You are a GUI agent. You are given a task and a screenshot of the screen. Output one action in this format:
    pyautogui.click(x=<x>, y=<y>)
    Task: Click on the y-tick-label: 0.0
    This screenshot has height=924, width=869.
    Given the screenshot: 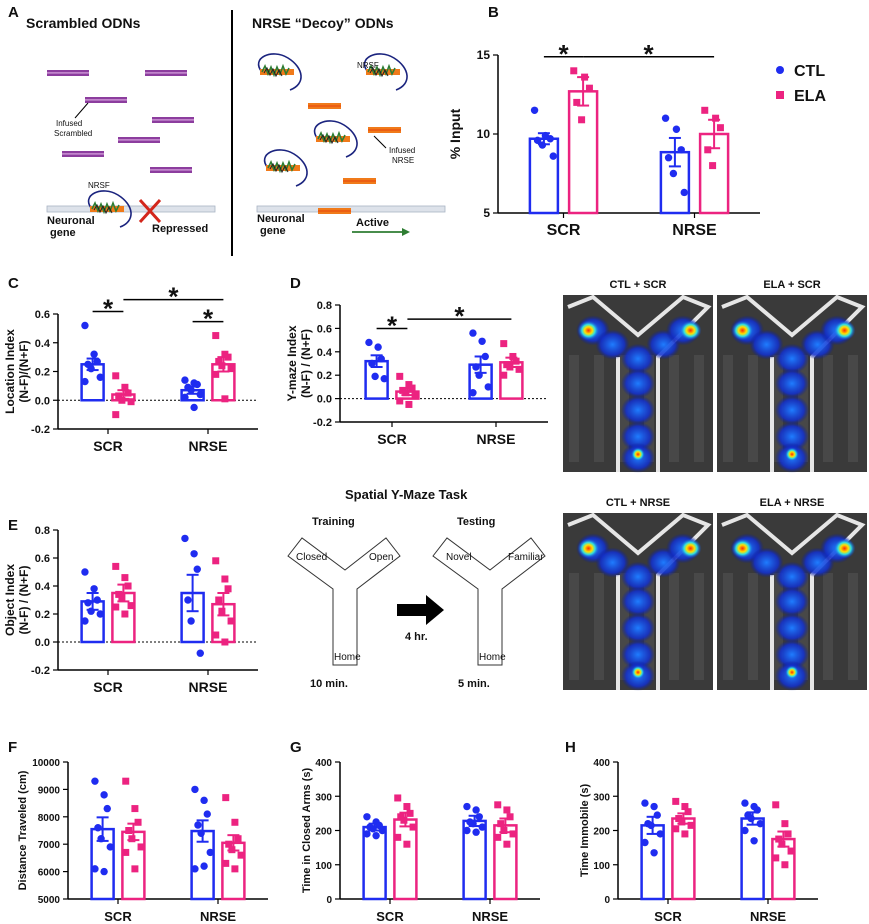 What is the action you would take?
    pyautogui.click(x=324, y=400)
    